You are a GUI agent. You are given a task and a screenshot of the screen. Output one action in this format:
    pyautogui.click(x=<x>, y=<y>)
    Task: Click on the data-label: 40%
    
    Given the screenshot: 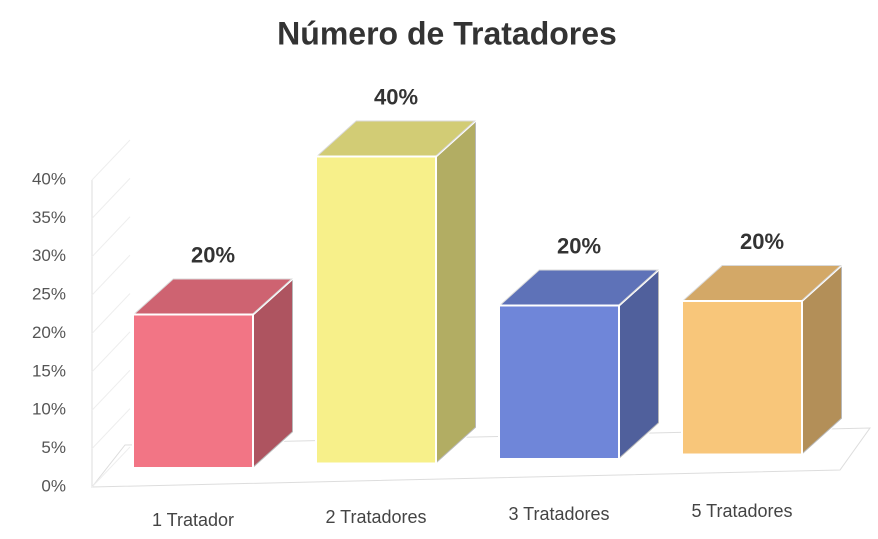 What is the action you would take?
    pyautogui.click(x=396, y=96)
    